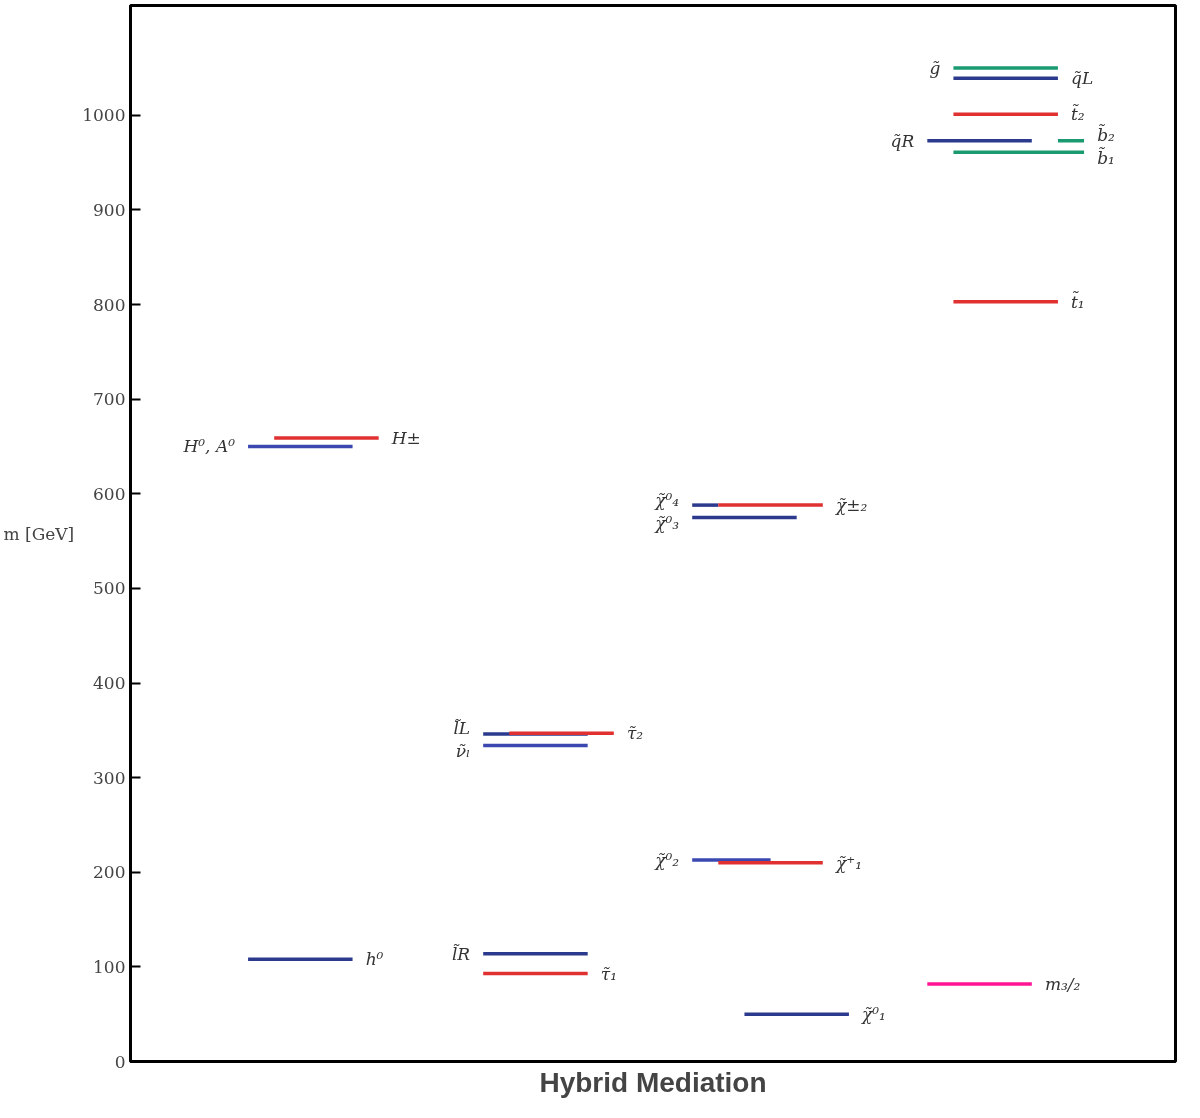 The width and height of the screenshot is (1200, 1118). I want to click on series-label: χ̃⁰₃, so click(667, 522).